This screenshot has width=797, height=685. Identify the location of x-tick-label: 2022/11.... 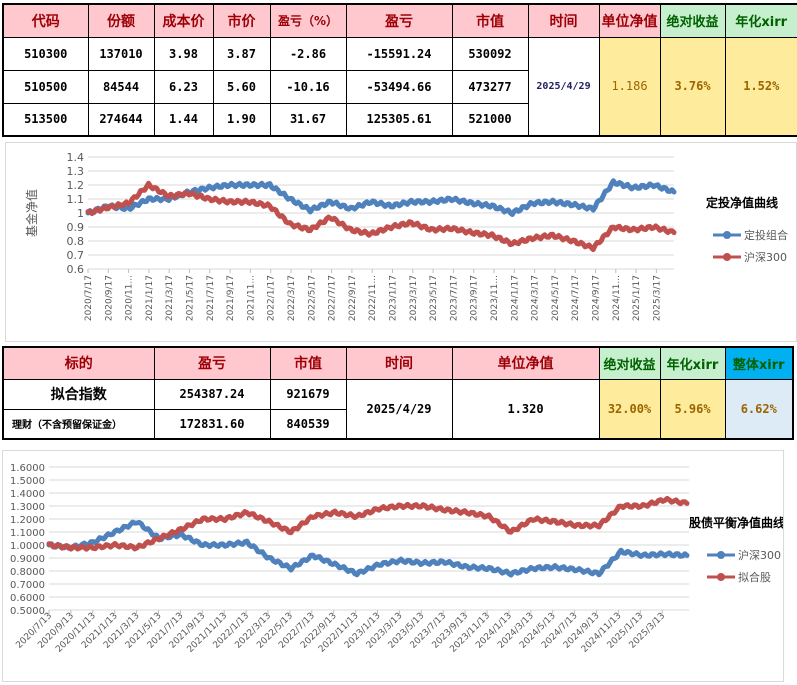
(373, 298).